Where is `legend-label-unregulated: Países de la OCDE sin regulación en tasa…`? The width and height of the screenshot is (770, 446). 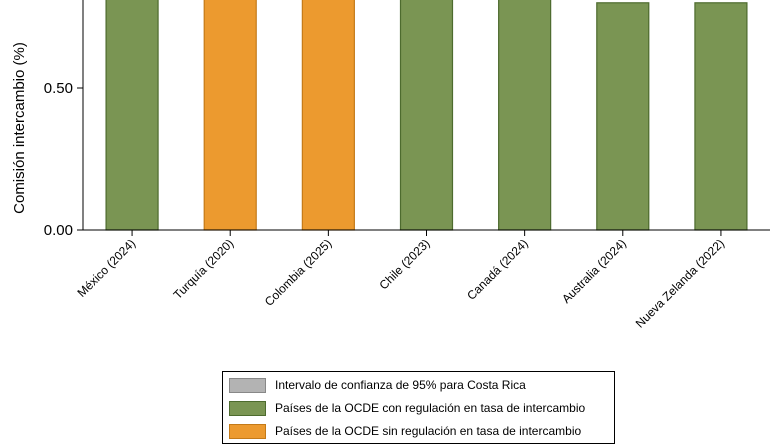
legend-label-unregulated: Países de la OCDE sin regulación en tasa… is located at coordinates (428, 431).